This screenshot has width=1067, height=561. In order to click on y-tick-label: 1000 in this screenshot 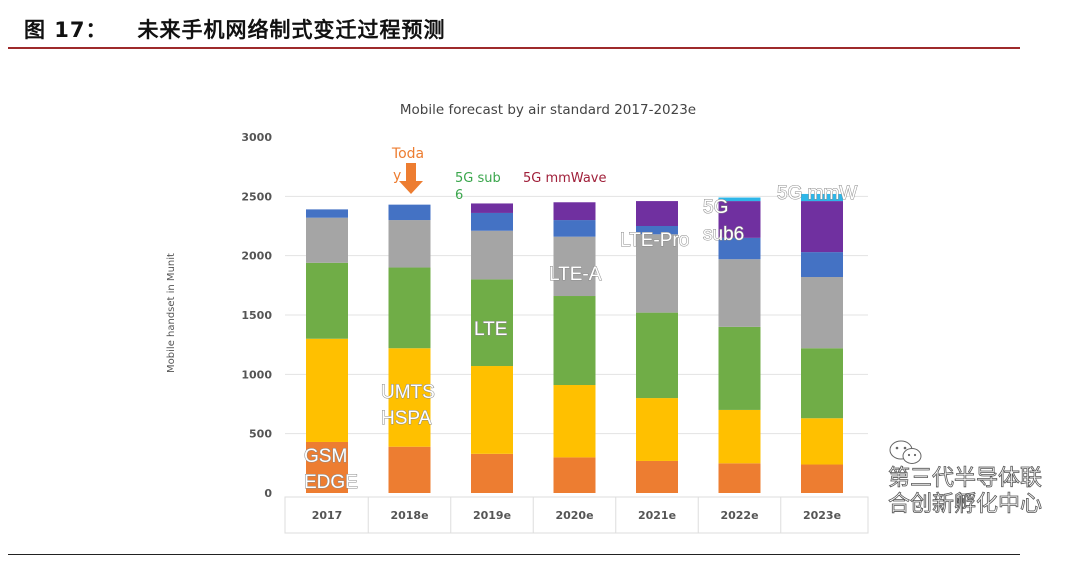, I will do `click(256, 374)`.